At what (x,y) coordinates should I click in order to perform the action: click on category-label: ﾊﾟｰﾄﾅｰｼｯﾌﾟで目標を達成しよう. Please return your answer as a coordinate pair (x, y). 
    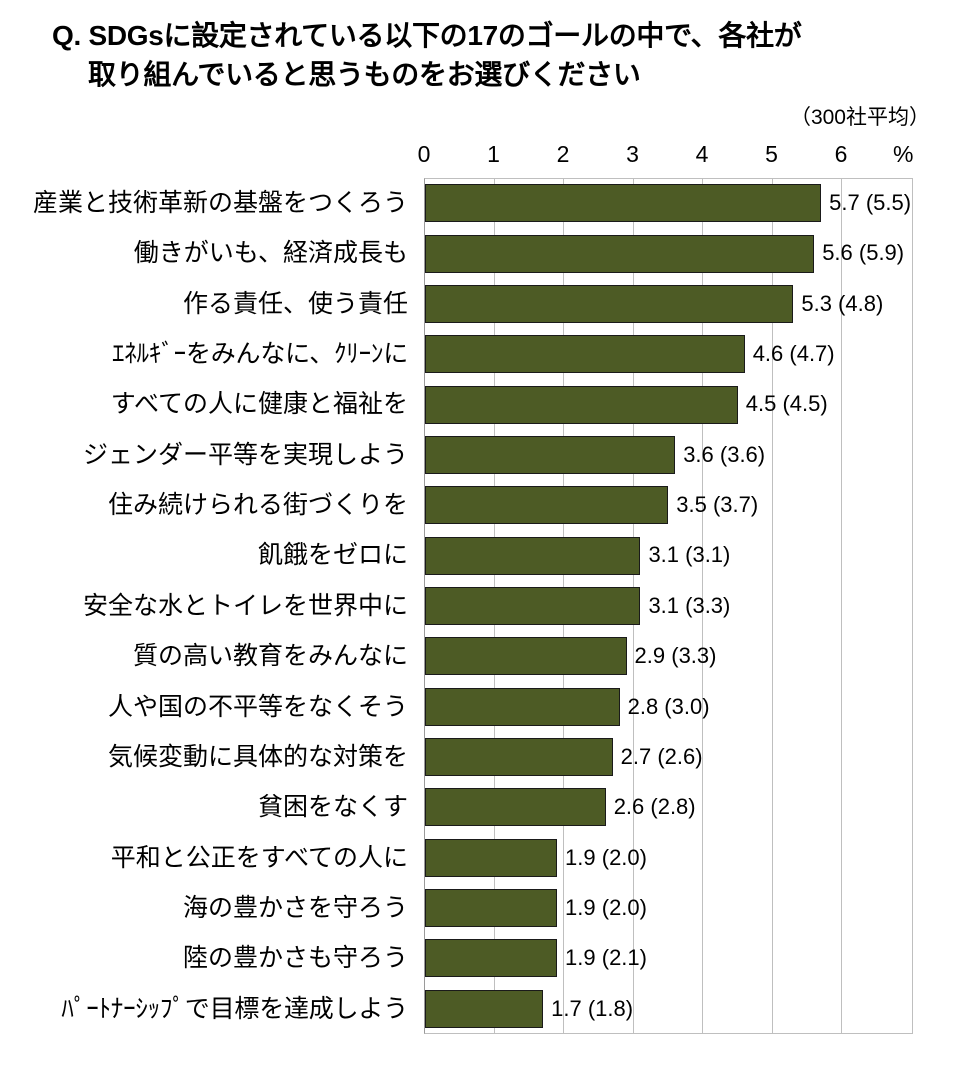
    Looking at the image, I should click on (234, 1008).